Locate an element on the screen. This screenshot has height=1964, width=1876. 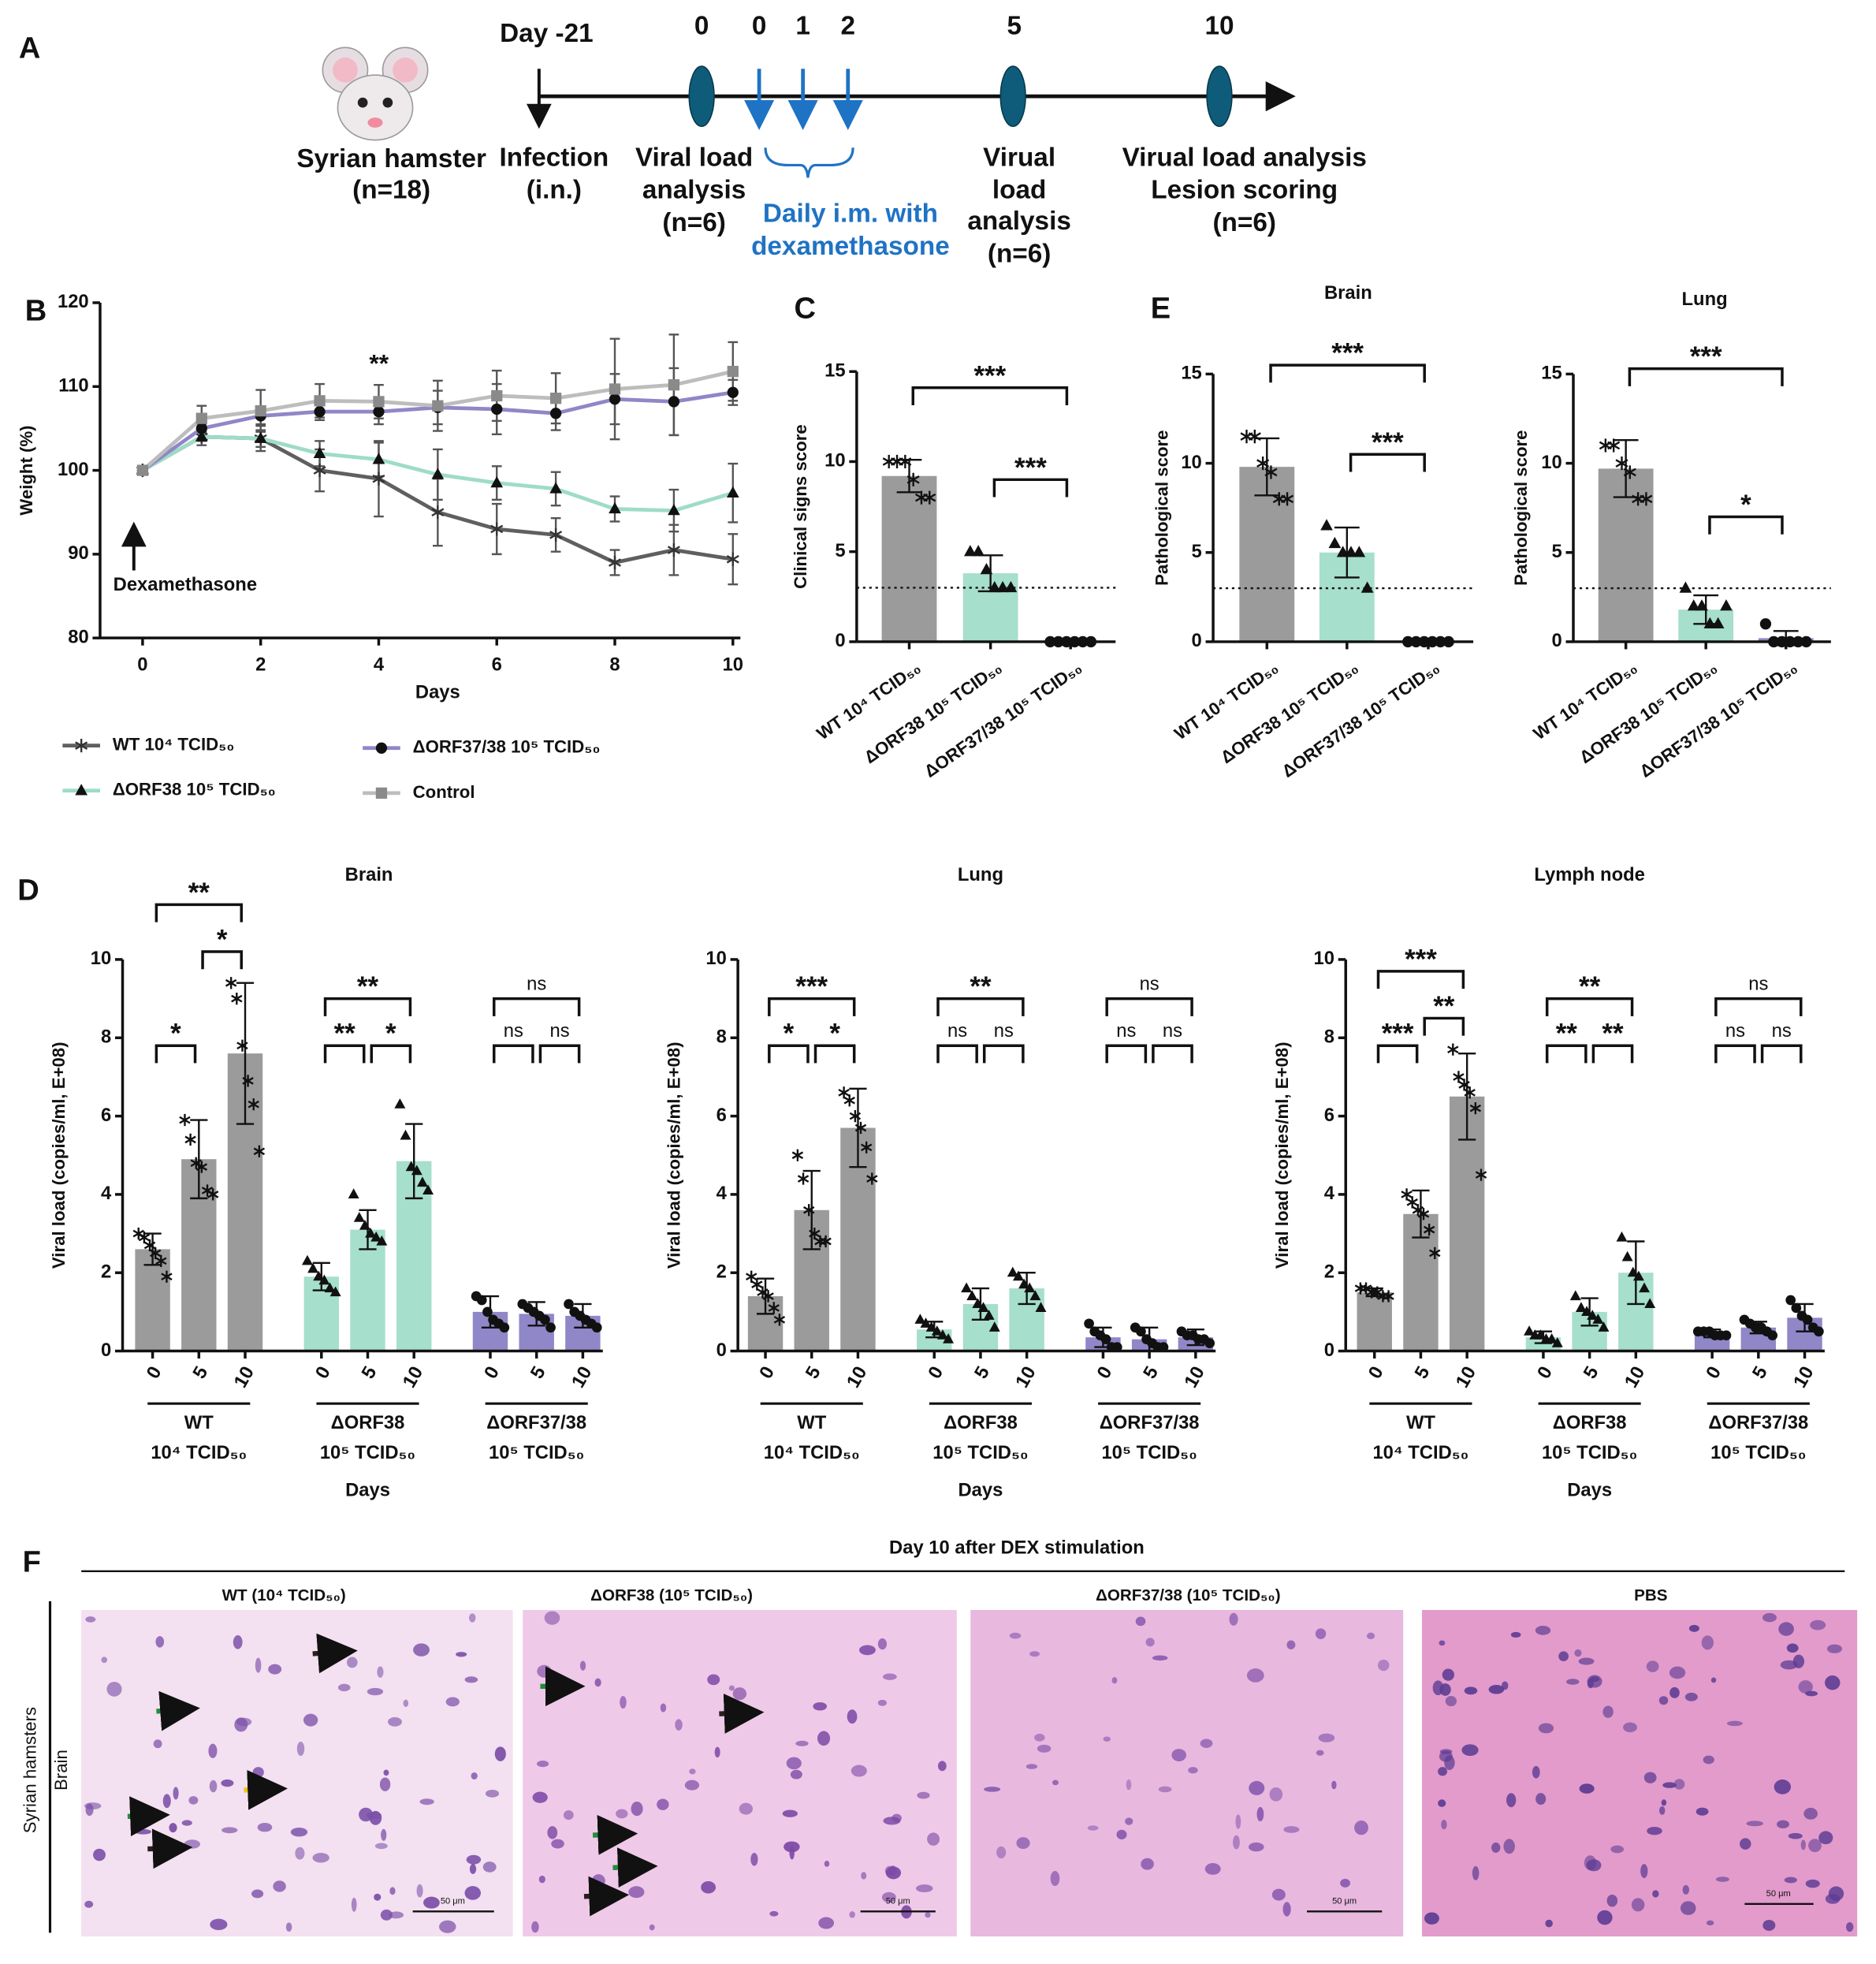
micrograph is located at coordinates (297, 1773).